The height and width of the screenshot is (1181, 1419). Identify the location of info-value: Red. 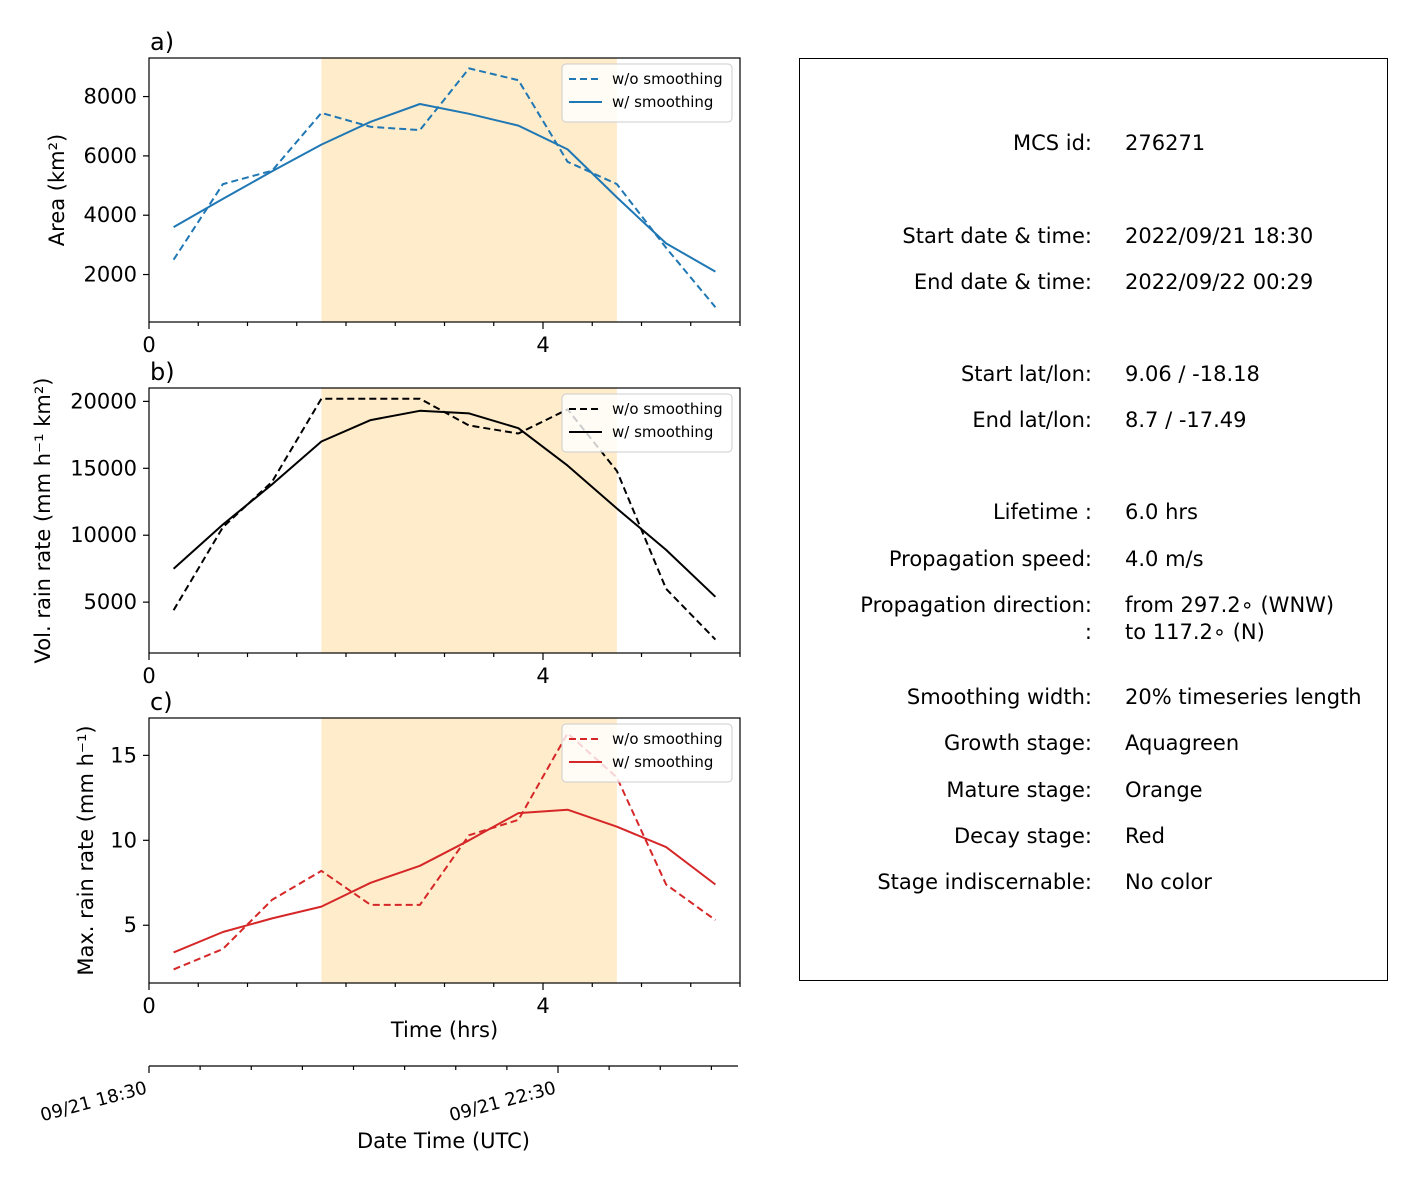
(1145, 836).